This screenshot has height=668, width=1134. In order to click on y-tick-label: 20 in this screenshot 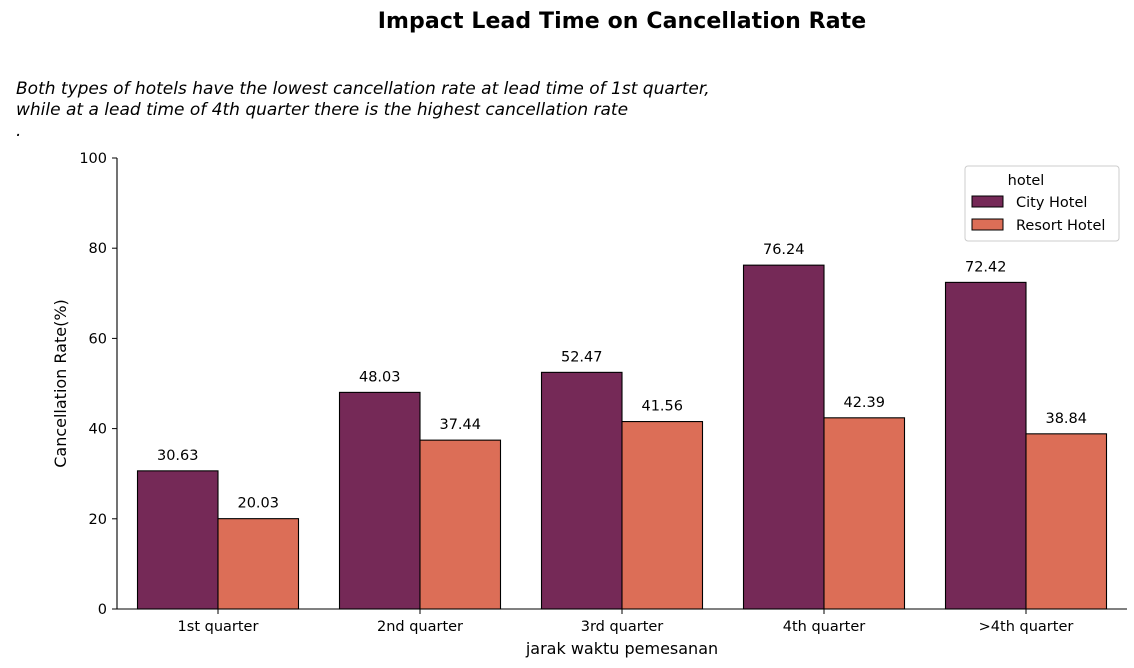, I will do `click(98, 520)`.